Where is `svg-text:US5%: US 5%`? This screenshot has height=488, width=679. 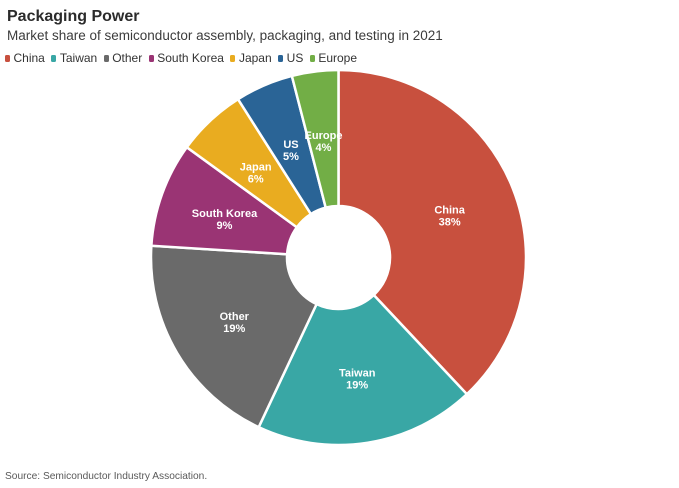 svg-text:US5%: US 5% is located at coordinates (291, 151).